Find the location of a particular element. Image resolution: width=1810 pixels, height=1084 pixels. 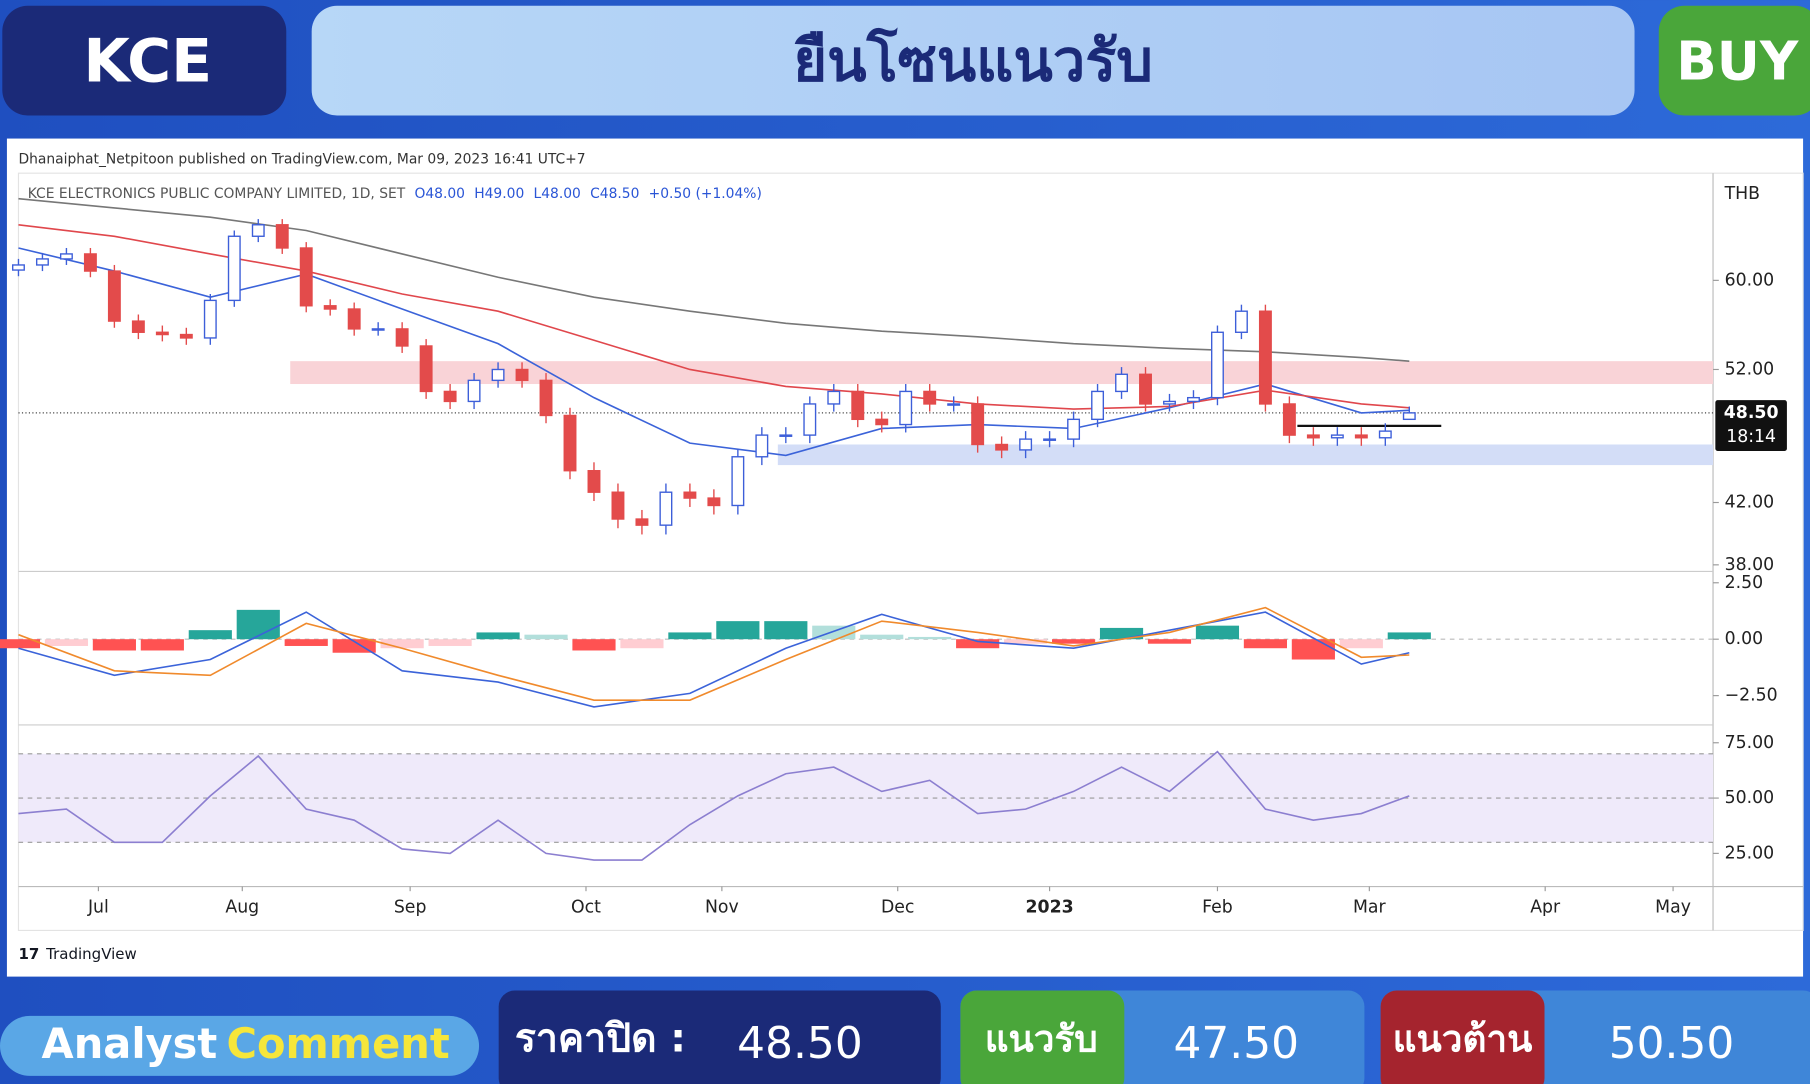

x-tick-label: Aug is located at coordinates (242, 907).